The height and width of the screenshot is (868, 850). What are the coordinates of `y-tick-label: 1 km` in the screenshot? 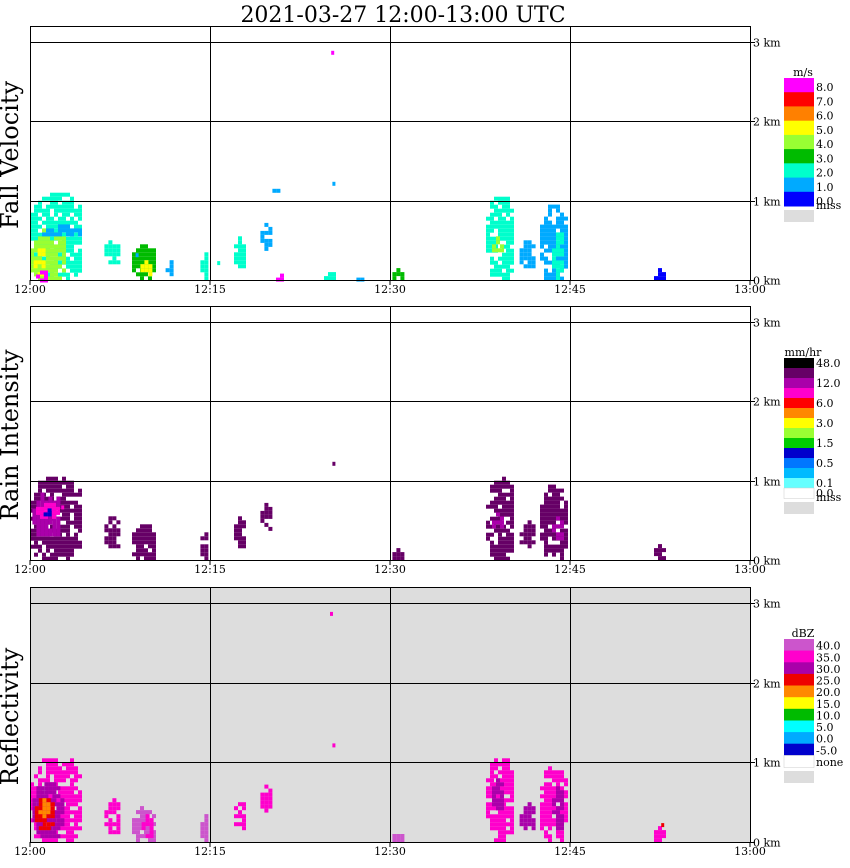 It's located at (767, 763).